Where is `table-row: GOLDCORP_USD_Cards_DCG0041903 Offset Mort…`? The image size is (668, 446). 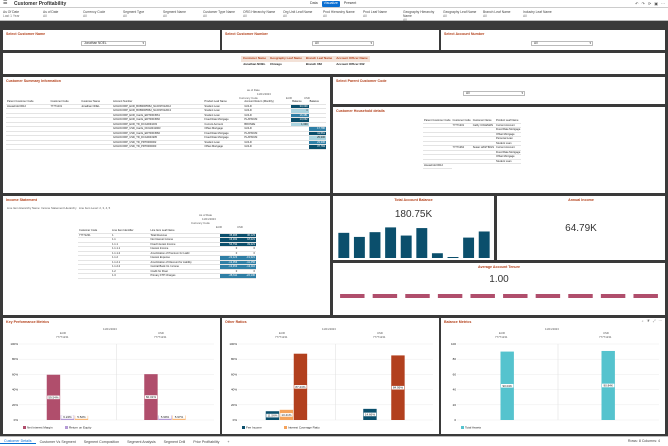 table-row: GOLDCORP_USD_Cards_DCG0041903 Offset Mort… is located at coordinates (166, 129).